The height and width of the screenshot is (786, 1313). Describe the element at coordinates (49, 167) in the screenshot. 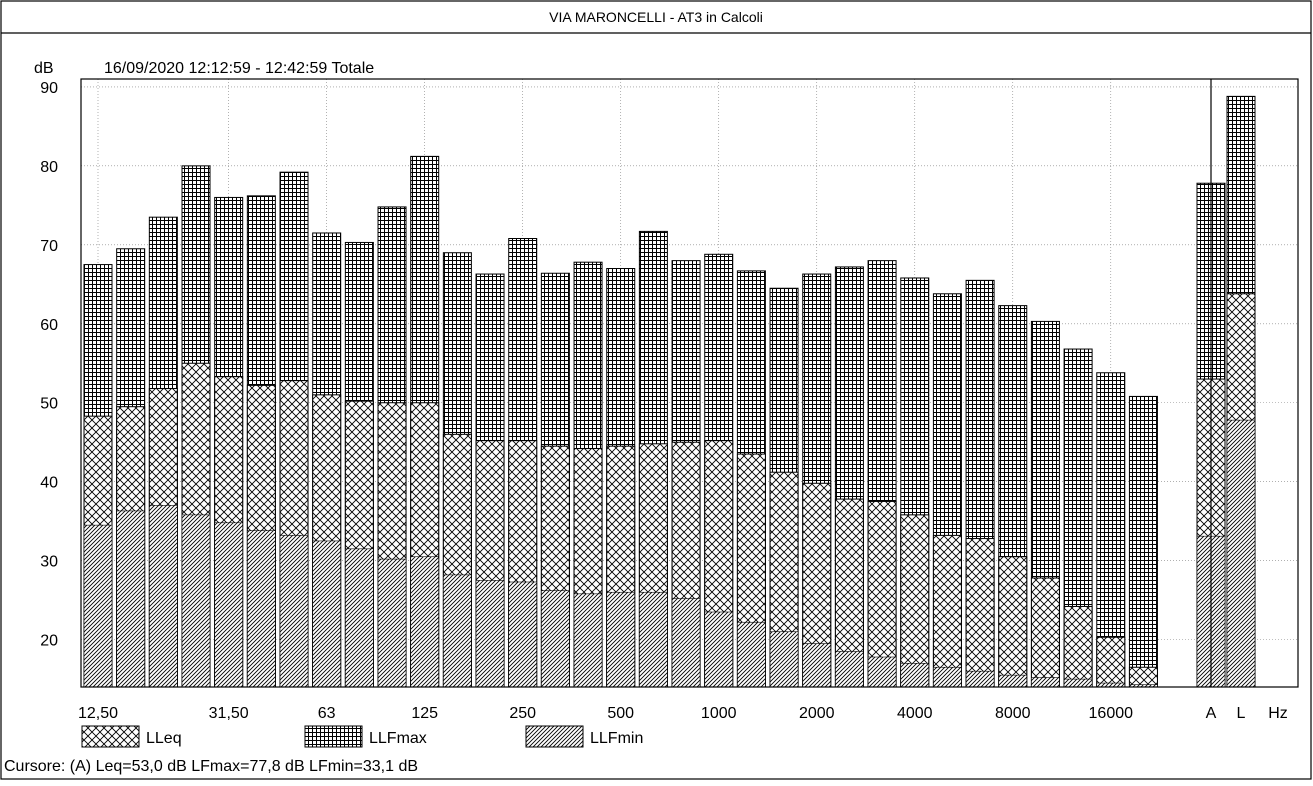

I see `y-tick-label: 80` at that location.